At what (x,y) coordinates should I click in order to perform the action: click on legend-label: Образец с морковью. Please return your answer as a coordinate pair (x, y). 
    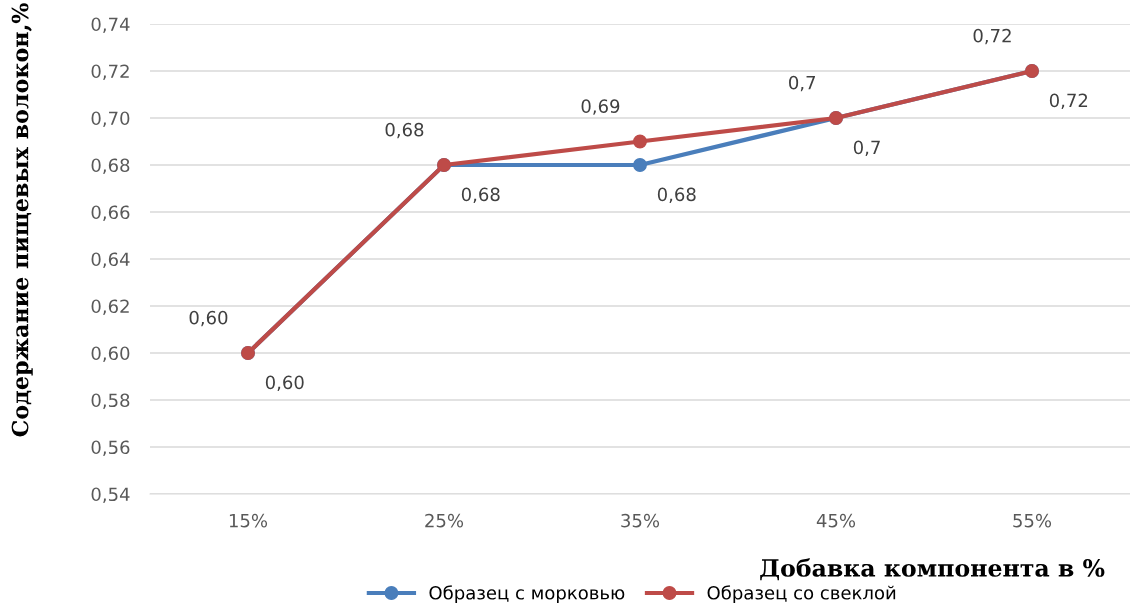
    Looking at the image, I should click on (527, 594).